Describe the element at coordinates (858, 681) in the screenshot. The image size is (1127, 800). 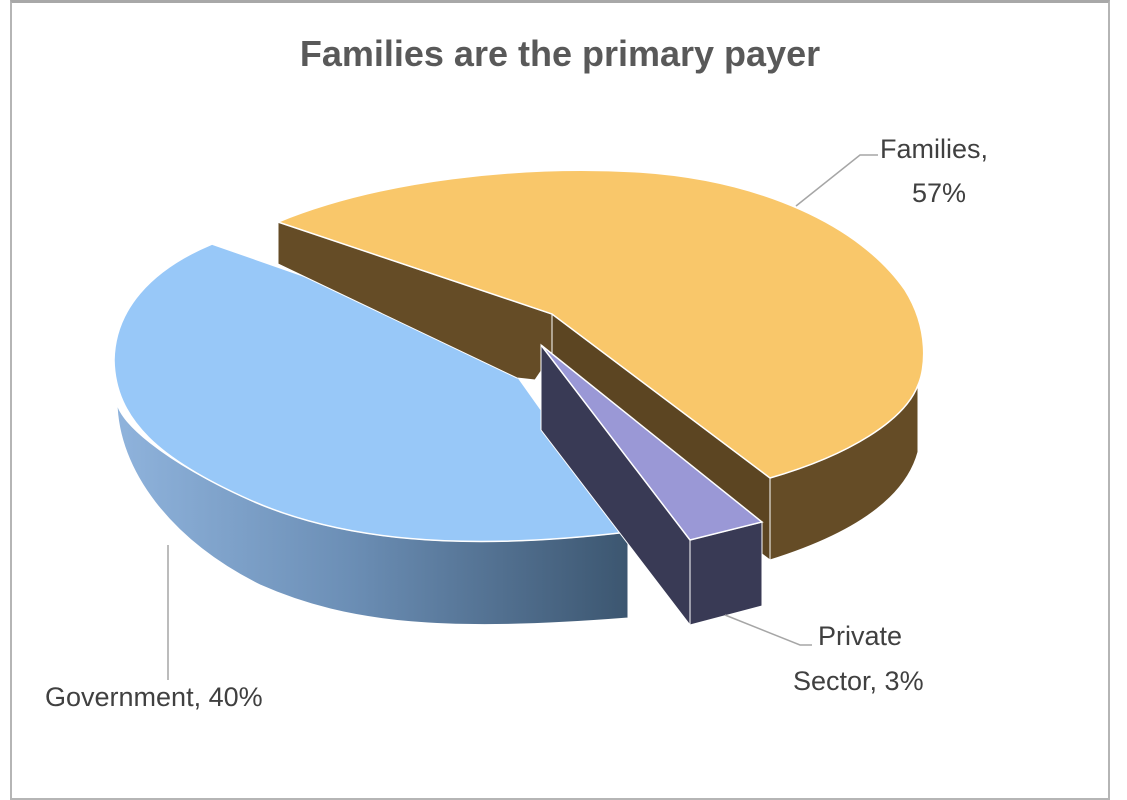
I see `data-label-private-sector-line2: Sector, 3%` at that location.